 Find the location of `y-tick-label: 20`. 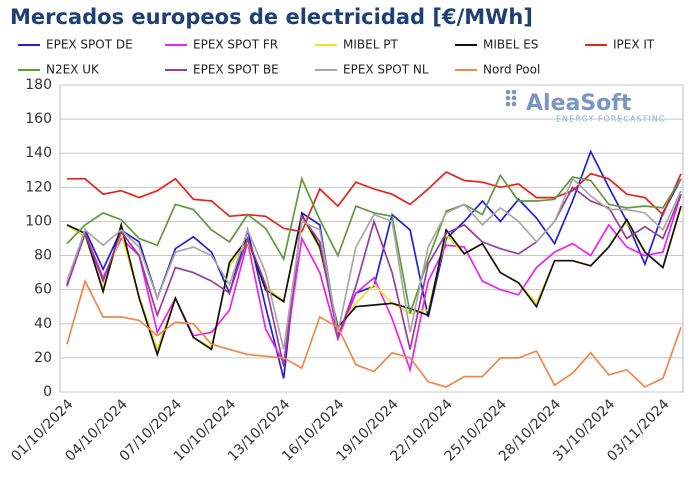

y-tick-label: 20 is located at coordinates (43, 358).